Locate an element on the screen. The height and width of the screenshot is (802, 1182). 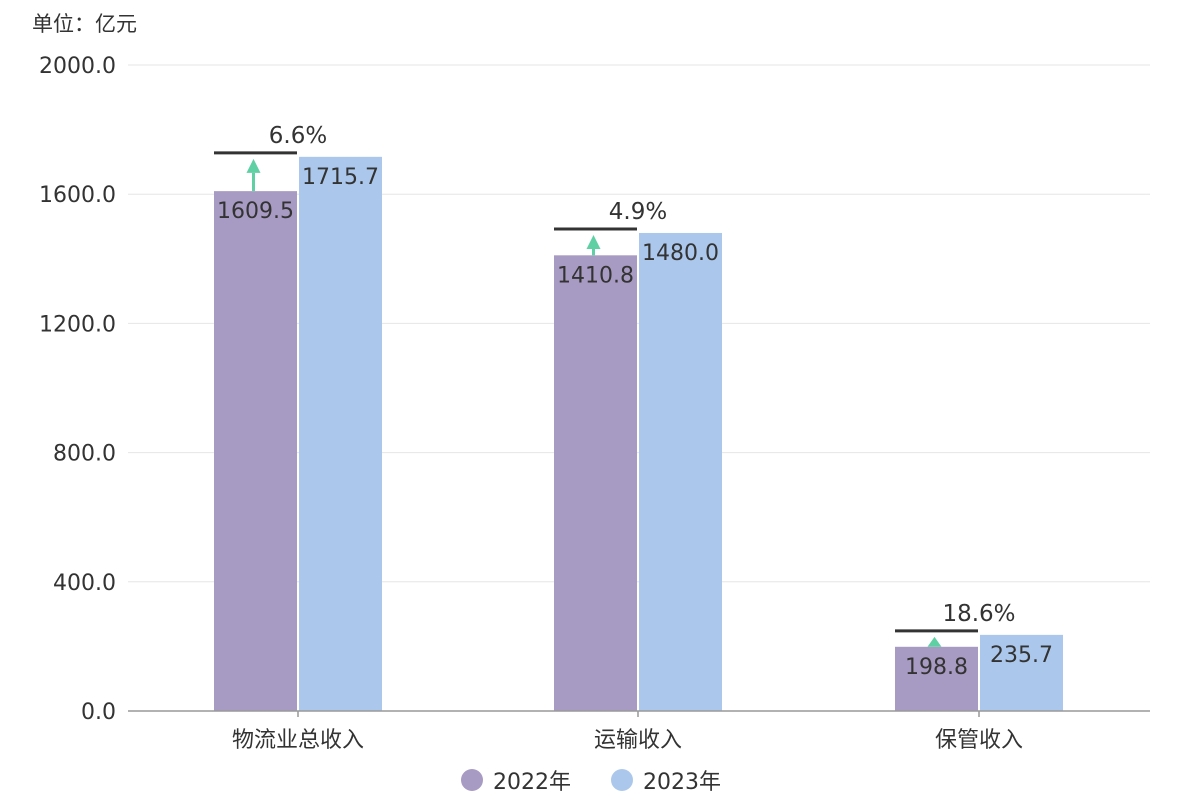
y-tick-label: 800.0 is located at coordinates (84, 454).